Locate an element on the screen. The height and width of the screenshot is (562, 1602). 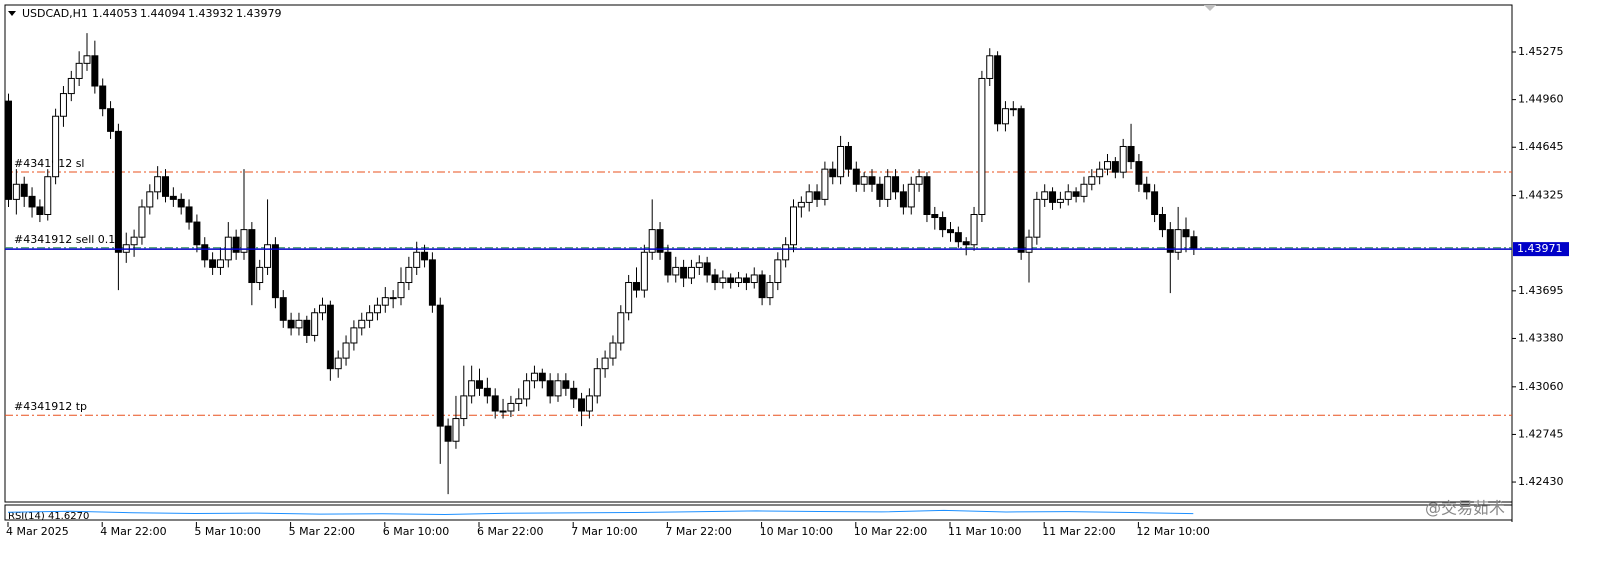
header-value: 1.43932 is located at coordinates (211, 13).